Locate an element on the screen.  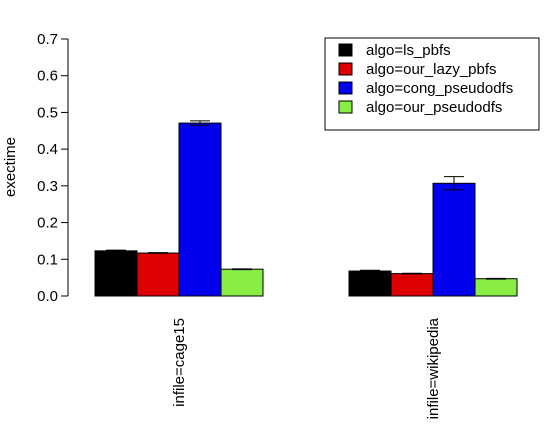
y-tick-label: 0.5 is located at coordinates (47, 112).